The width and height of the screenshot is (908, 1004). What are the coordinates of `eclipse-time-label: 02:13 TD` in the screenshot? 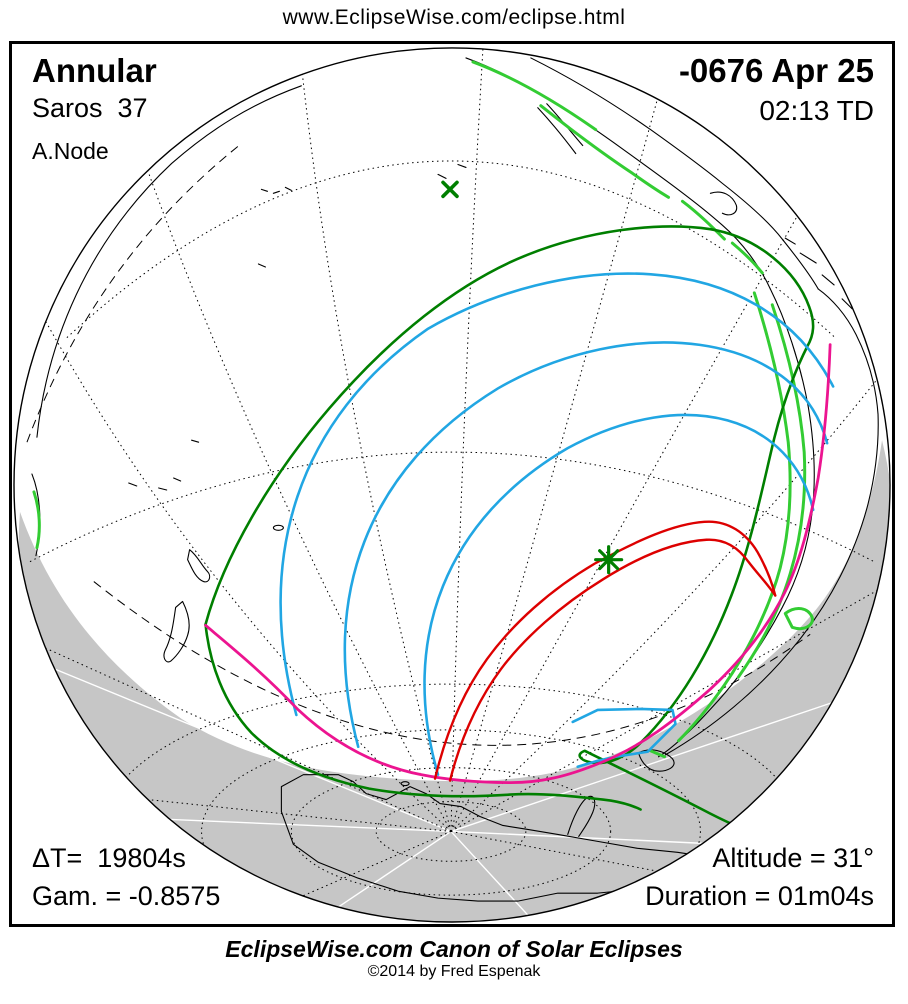 It's located at (816, 110).